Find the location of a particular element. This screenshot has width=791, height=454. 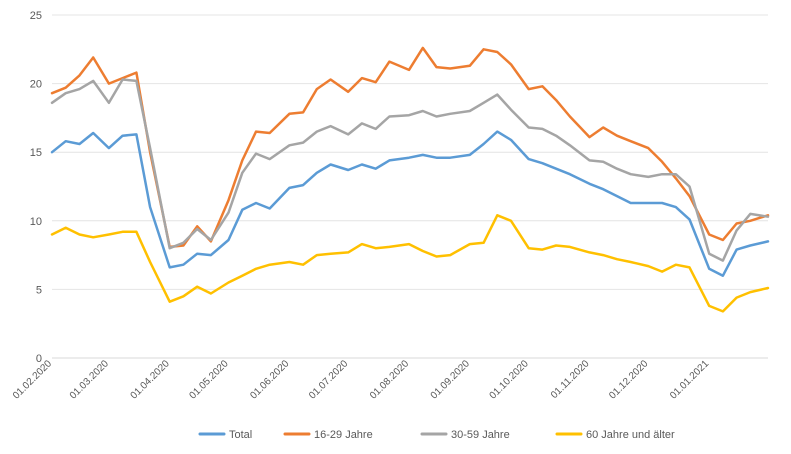

x-tick-label: 01.03.2020 is located at coordinates (89, 379).